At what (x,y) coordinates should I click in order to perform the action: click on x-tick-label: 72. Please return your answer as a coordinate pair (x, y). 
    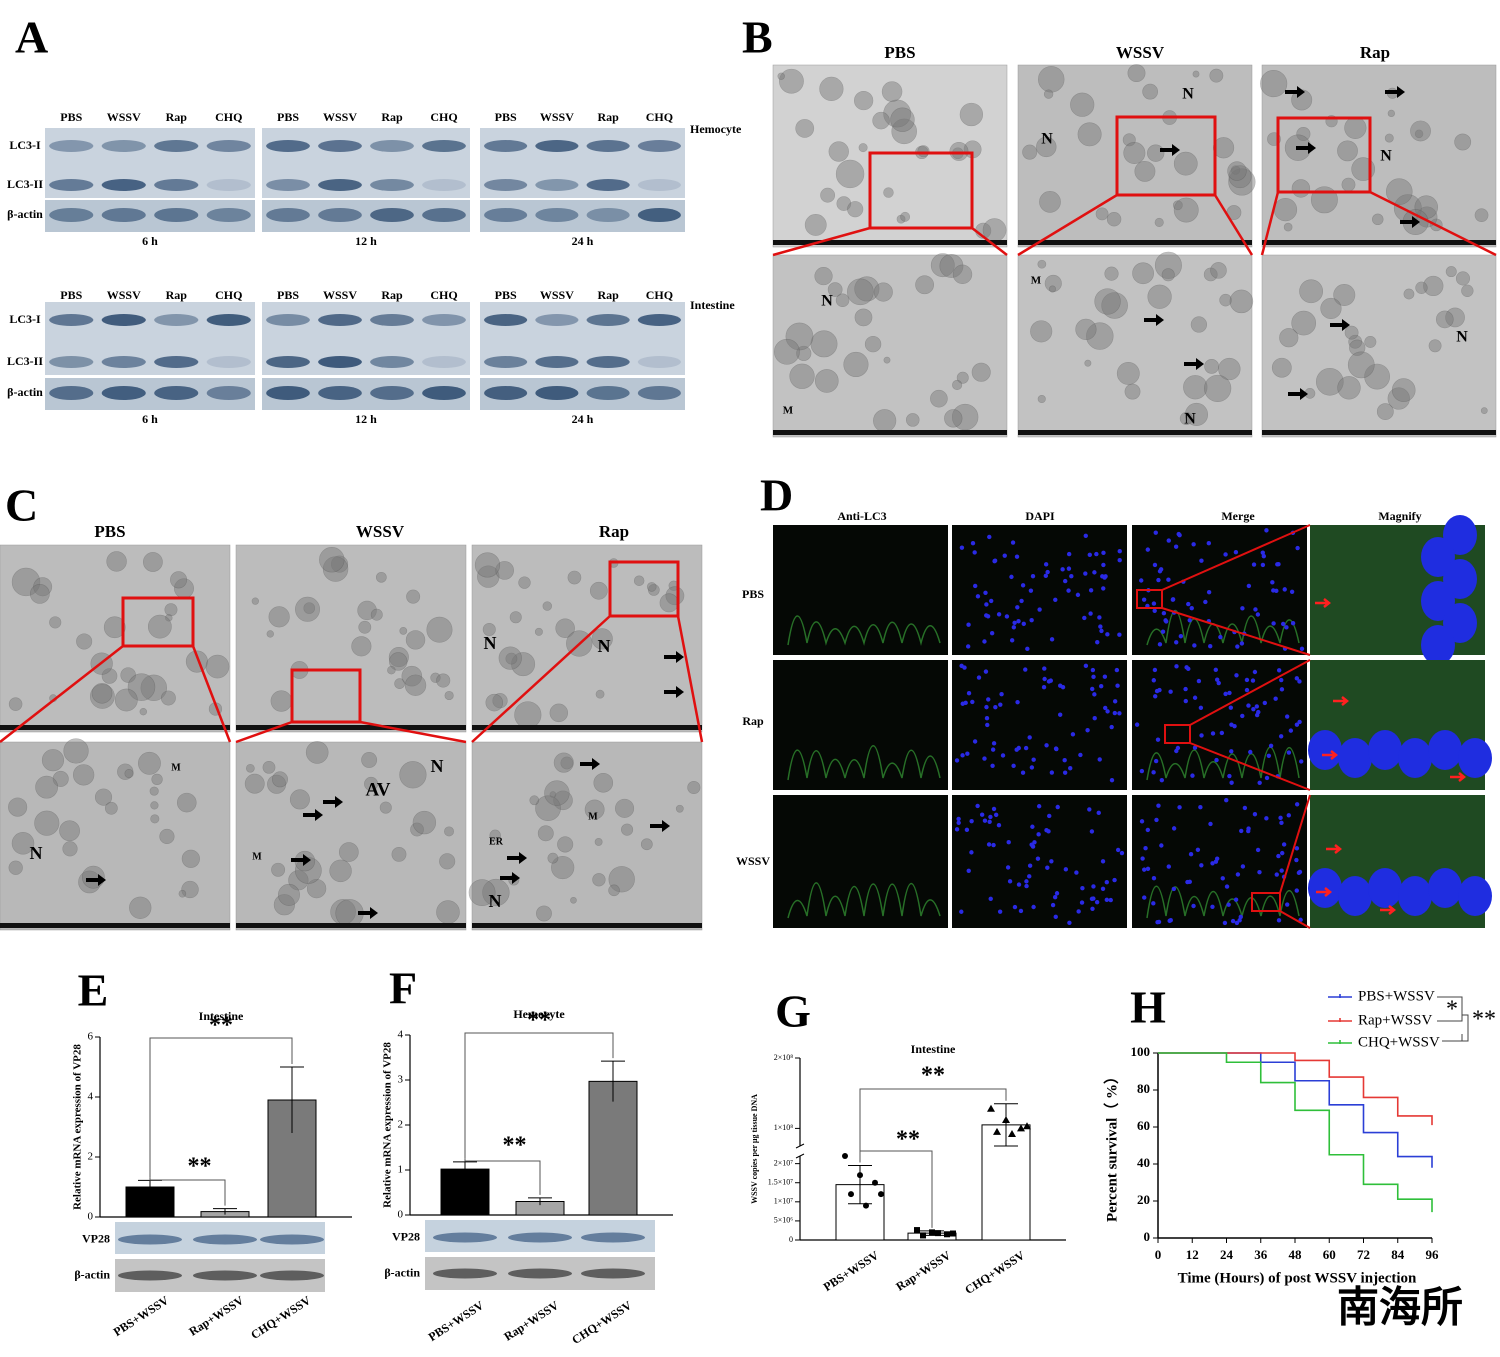
    Looking at the image, I should click on (1363, 1254).